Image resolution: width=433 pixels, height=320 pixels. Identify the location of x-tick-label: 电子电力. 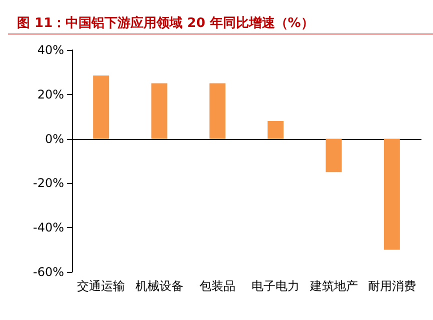
(276, 286).